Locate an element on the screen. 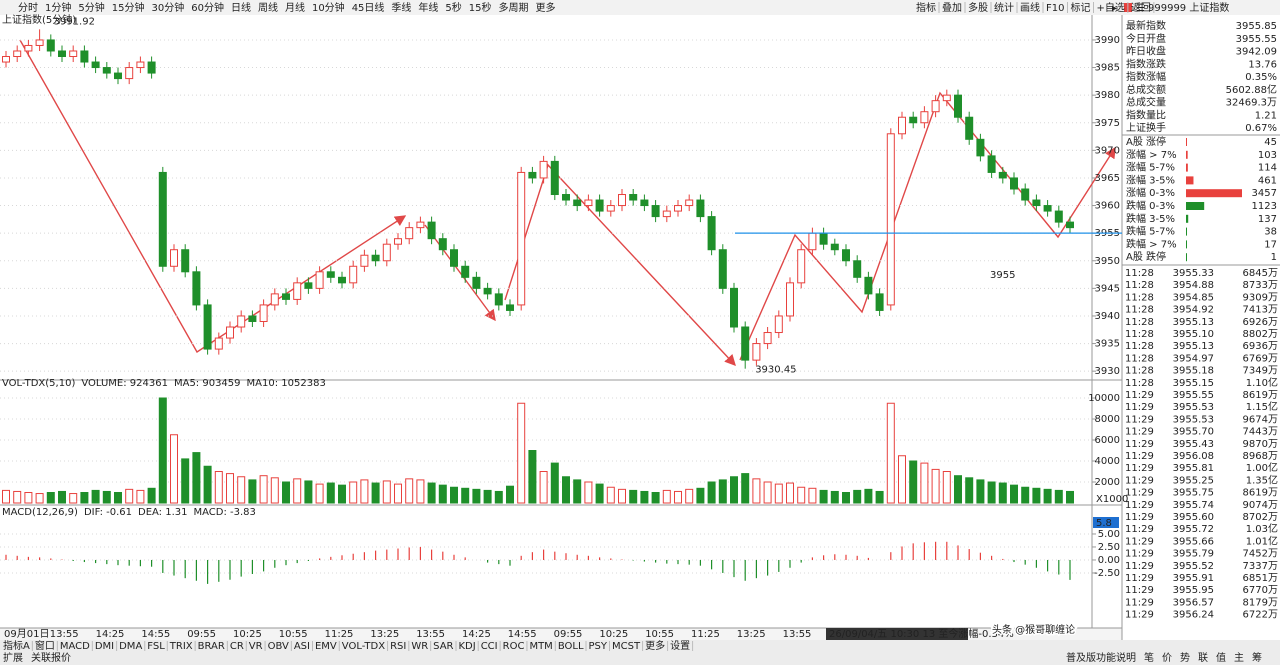  period-tab: 1分钟 is located at coordinates (58, 7).